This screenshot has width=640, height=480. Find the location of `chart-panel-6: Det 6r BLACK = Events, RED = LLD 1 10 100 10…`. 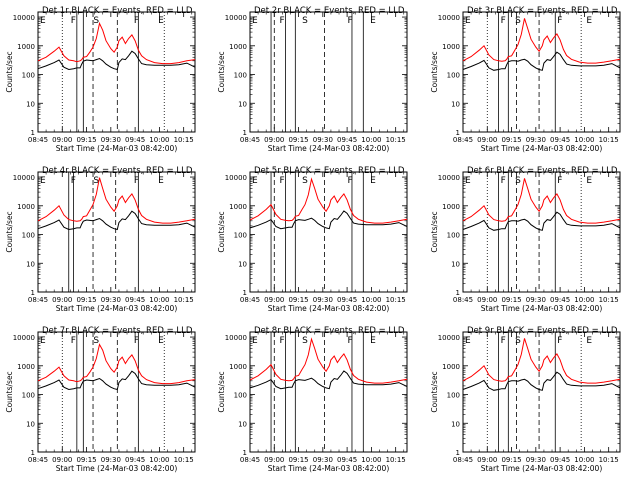

chart-panel-6: Det 6r BLACK = Events, RED = LLD 1 10 100 10… is located at coordinates (525, 239).